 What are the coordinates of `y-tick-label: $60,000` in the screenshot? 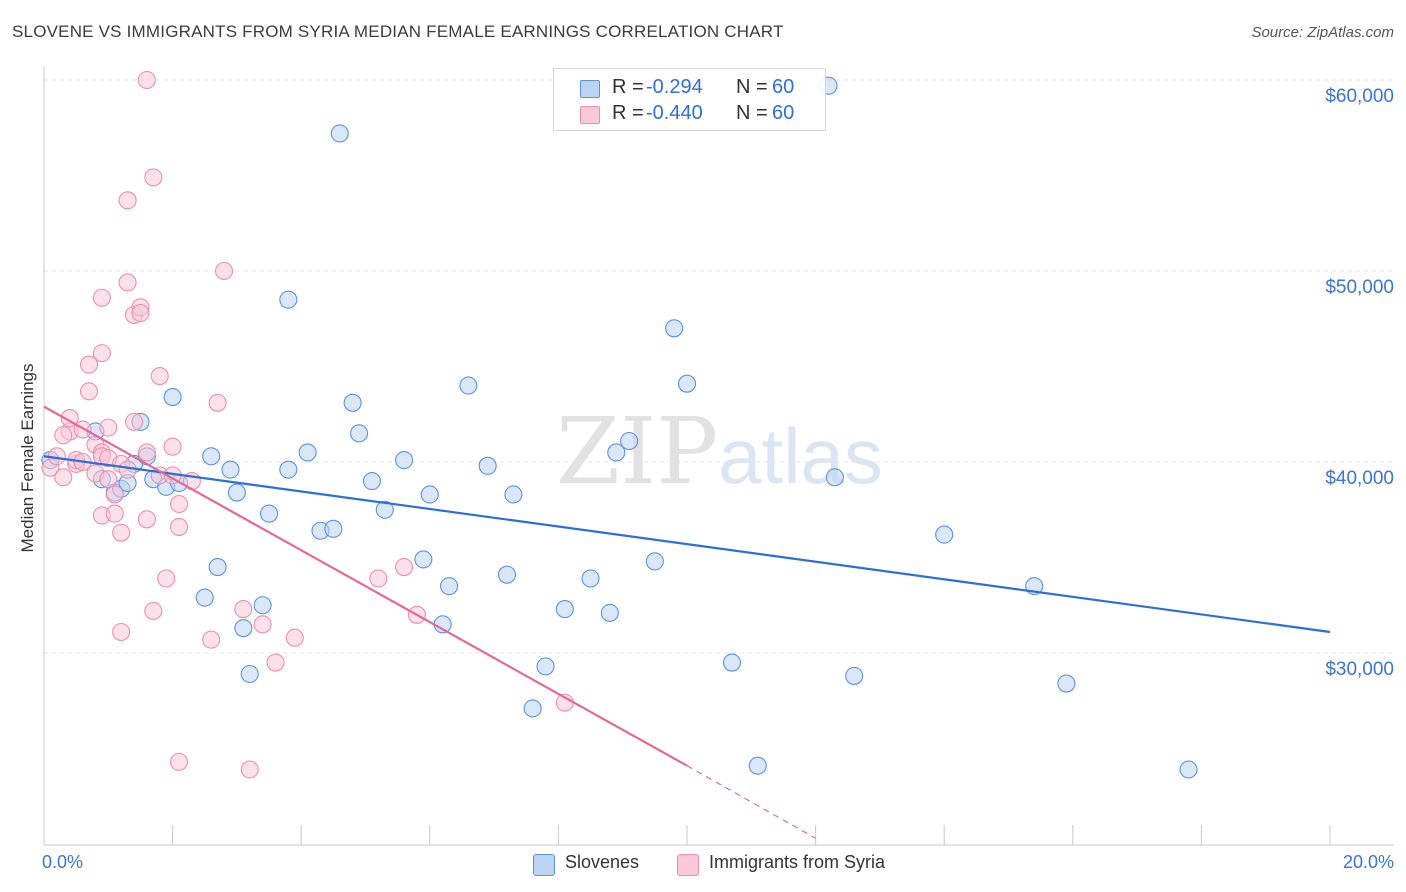 It's located at (1359, 96).